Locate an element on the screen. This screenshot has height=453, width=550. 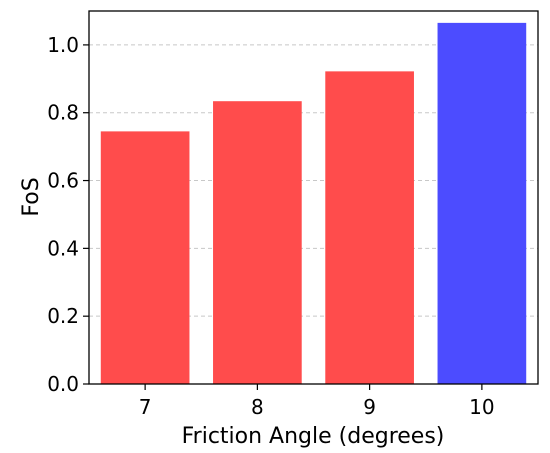
y-tick-label: 0.6 is located at coordinates (63, 181).